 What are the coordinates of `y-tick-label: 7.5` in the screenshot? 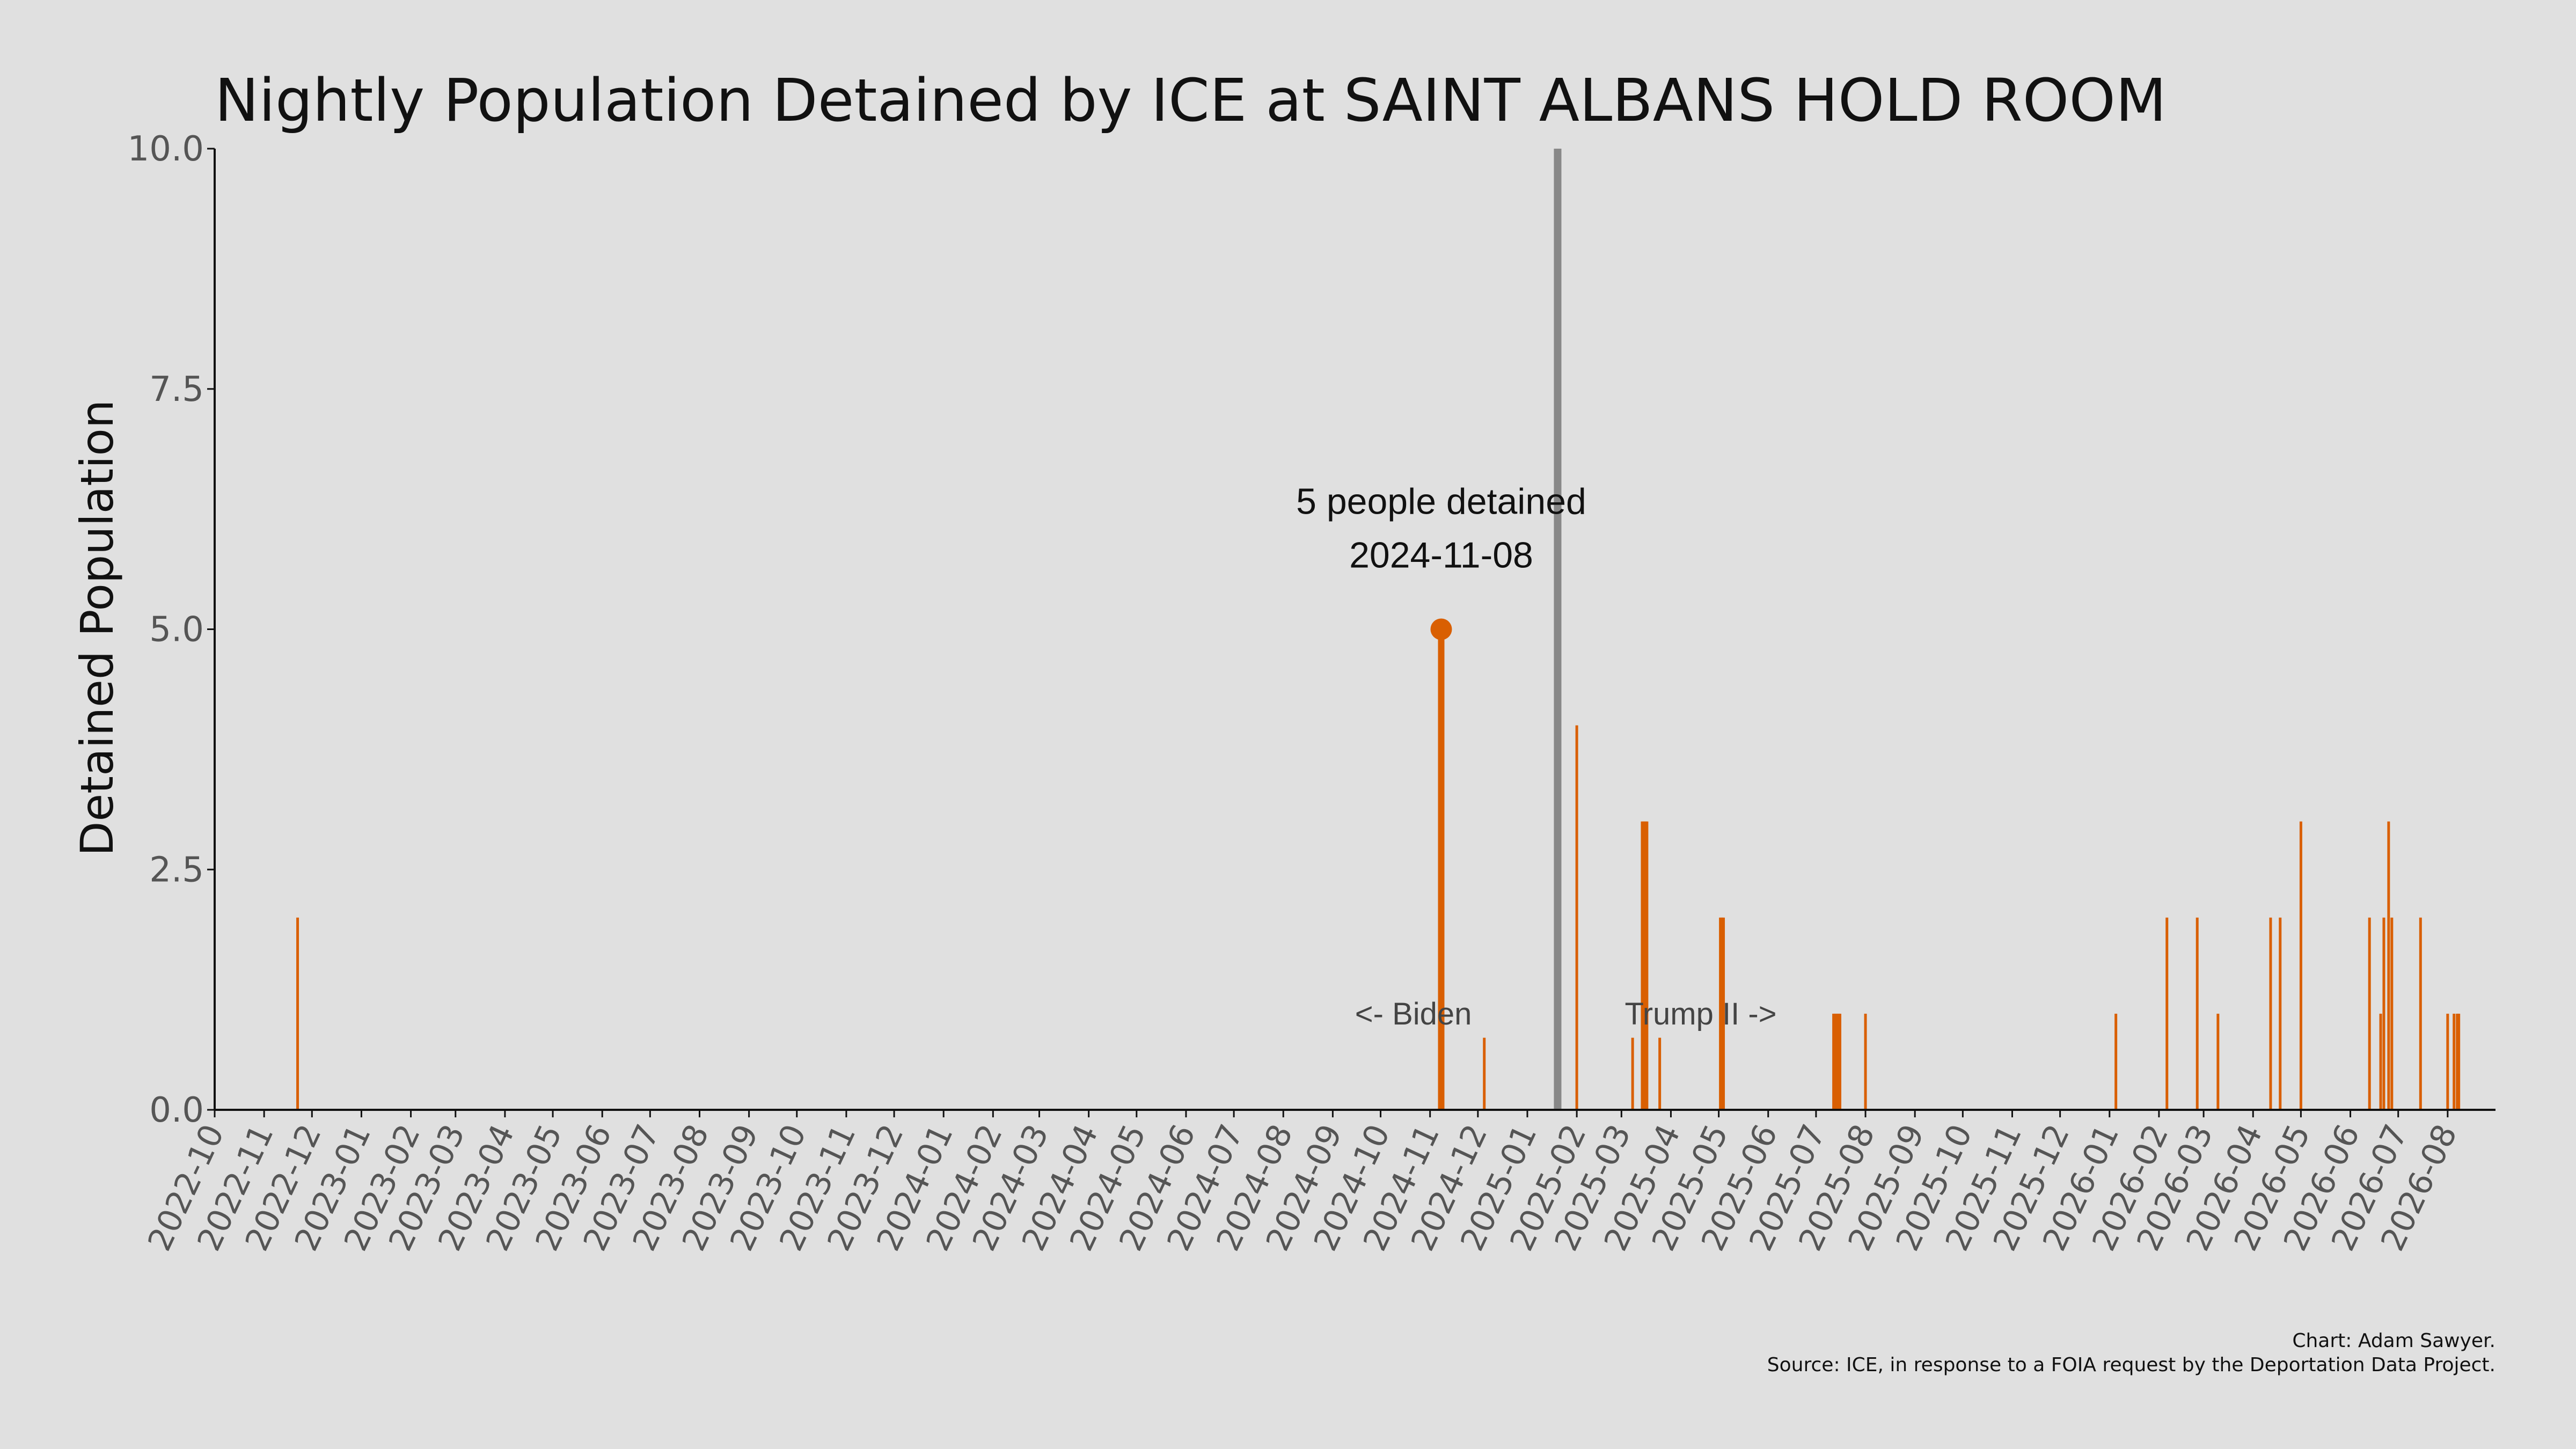 It's located at (176, 389).